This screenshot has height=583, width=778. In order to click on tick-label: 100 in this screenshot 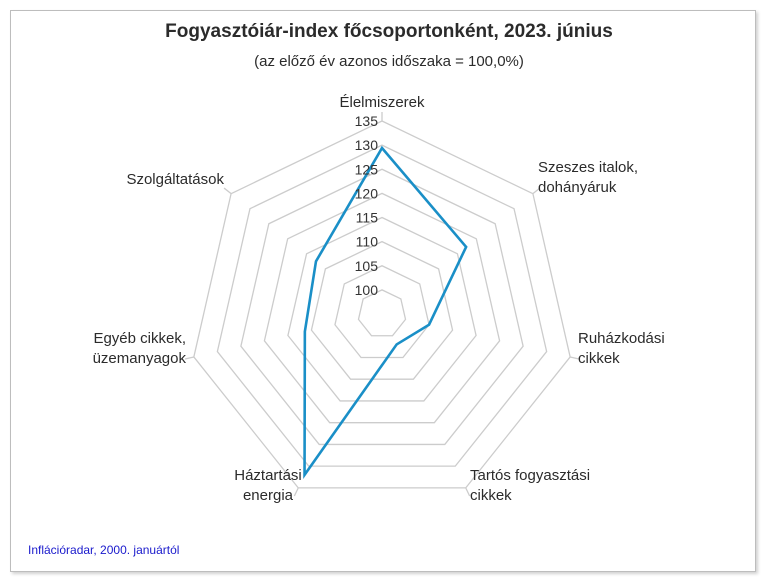, I will do `click(367, 290)`.